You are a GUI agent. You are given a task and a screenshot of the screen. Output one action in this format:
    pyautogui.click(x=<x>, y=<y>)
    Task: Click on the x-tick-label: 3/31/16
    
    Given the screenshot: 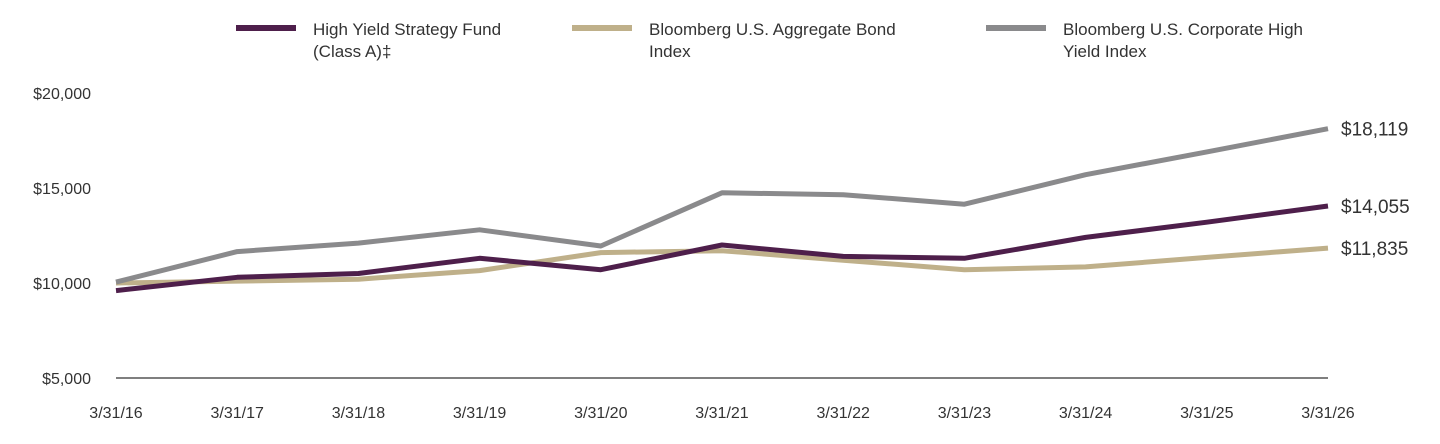 What is the action you would take?
    pyautogui.click(x=115, y=413)
    